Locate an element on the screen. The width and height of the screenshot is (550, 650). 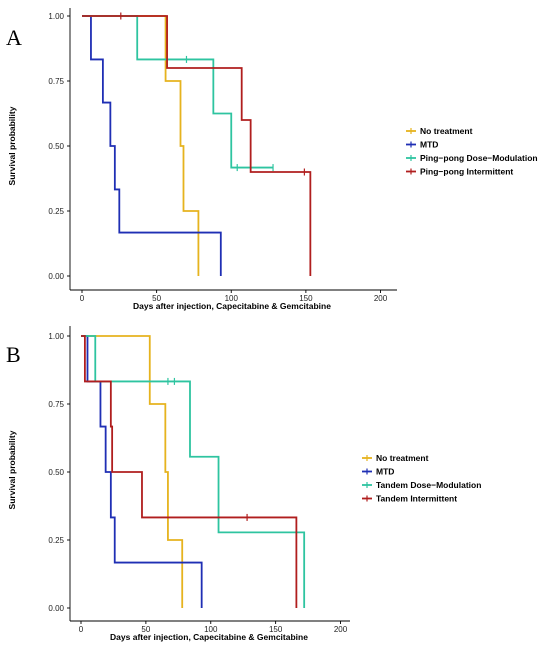
panel-a-legend-item-dose-modulation: Ping−pong Dose−Modulation is located at coordinates (472, 158).